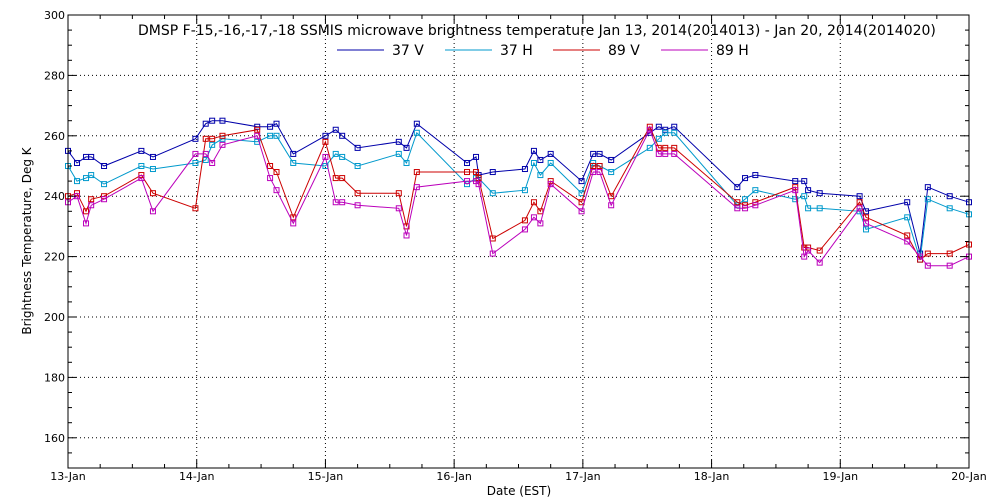 The image size is (1000, 500). Describe the element at coordinates (68, 476) in the screenshot. I see `x-tick-label: 13-Jan` at that location.